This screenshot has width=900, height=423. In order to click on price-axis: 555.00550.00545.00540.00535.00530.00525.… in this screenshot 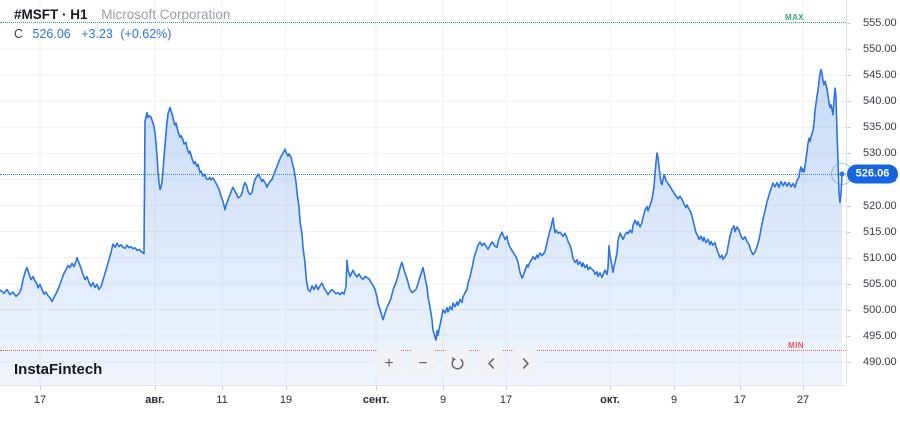, I will do `click(873, 192)`.